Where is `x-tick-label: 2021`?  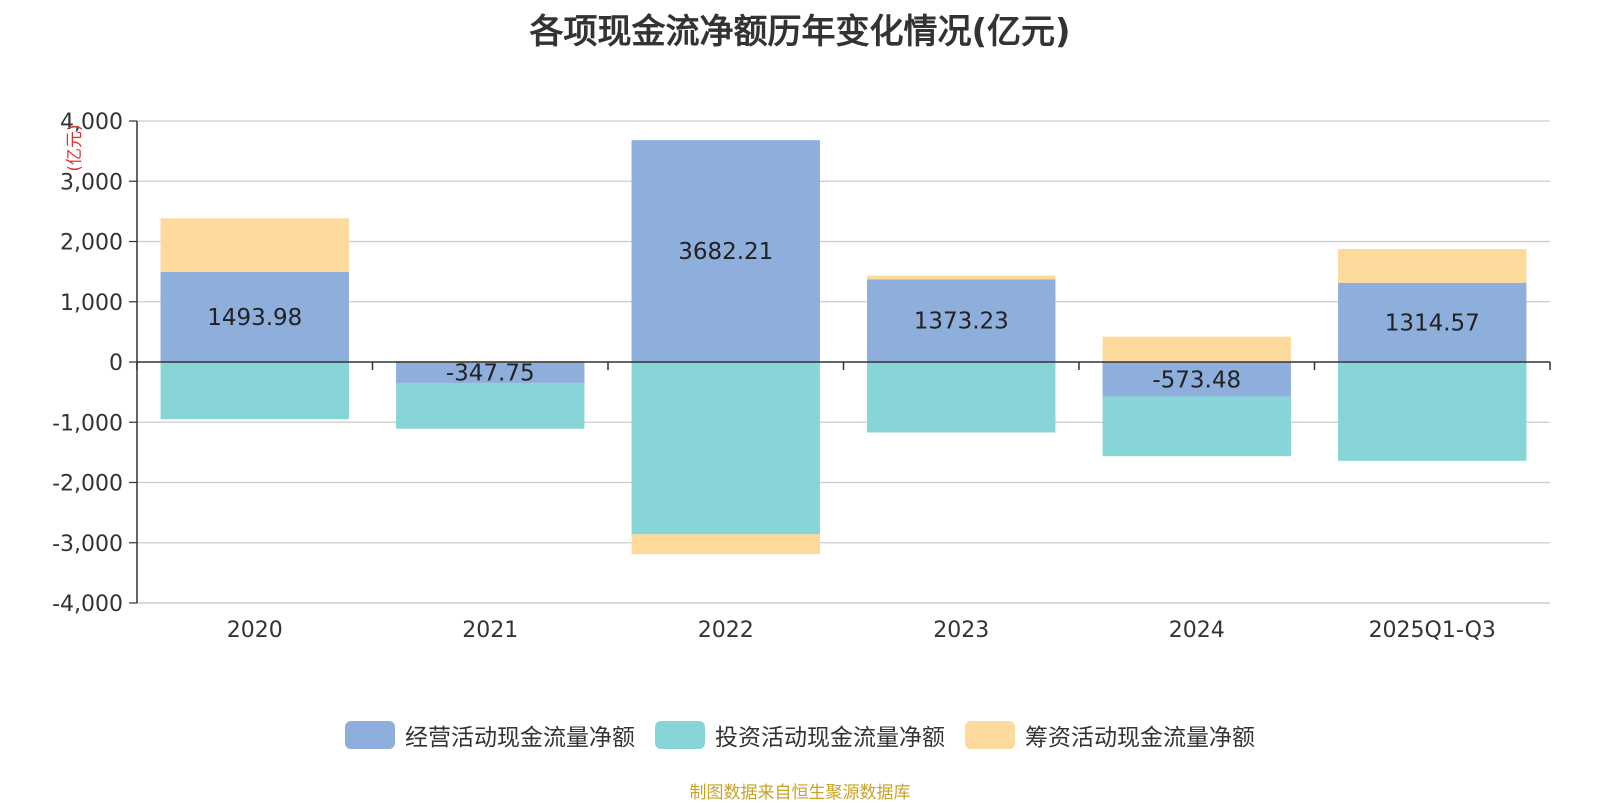 x-tick-label: 2021 is located at coordinates (490, 630).